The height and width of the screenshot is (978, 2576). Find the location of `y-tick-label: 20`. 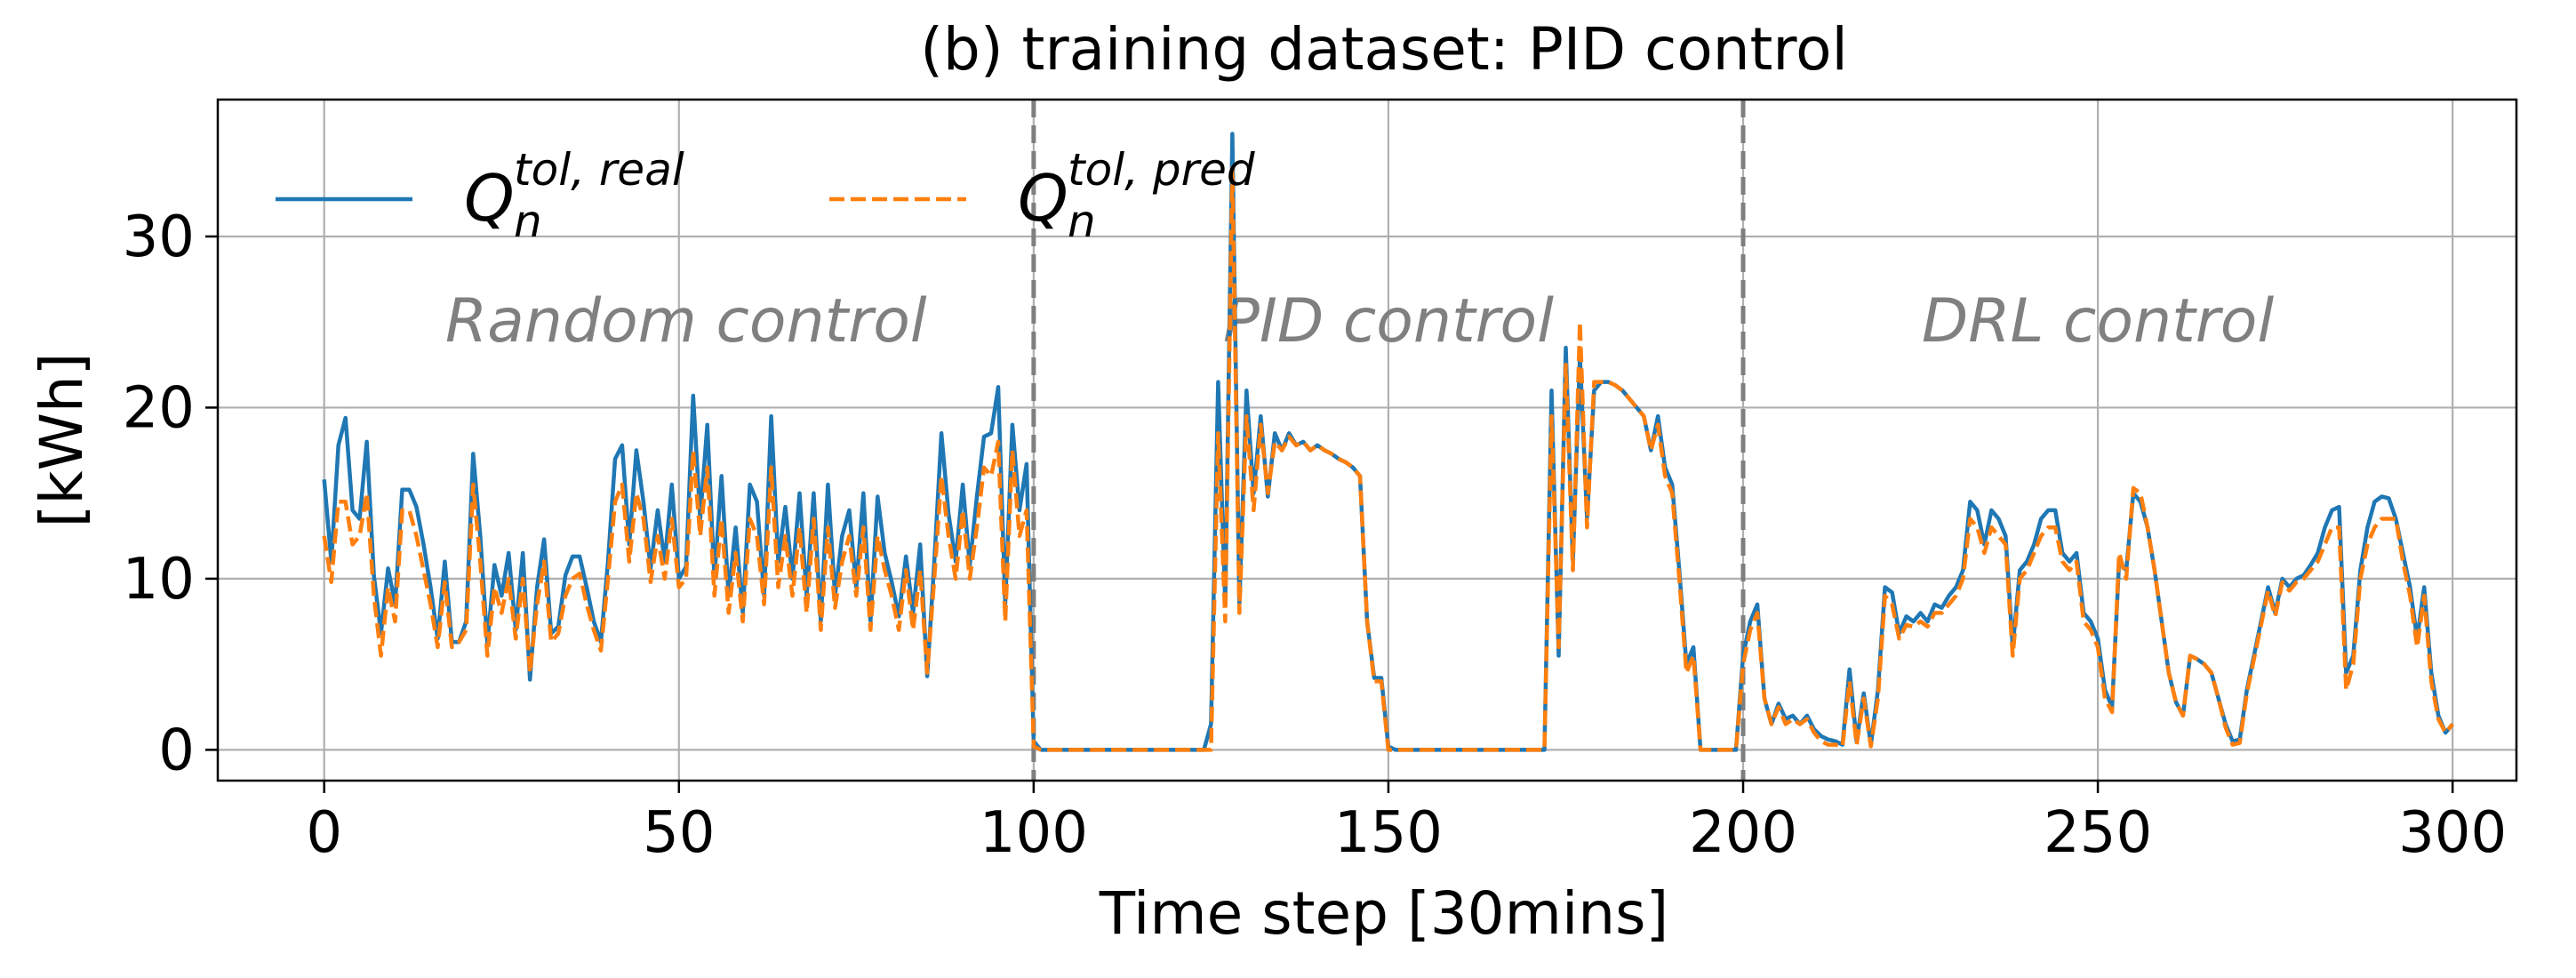

y-tick-label: 20 is located at coordinates (159, 408).